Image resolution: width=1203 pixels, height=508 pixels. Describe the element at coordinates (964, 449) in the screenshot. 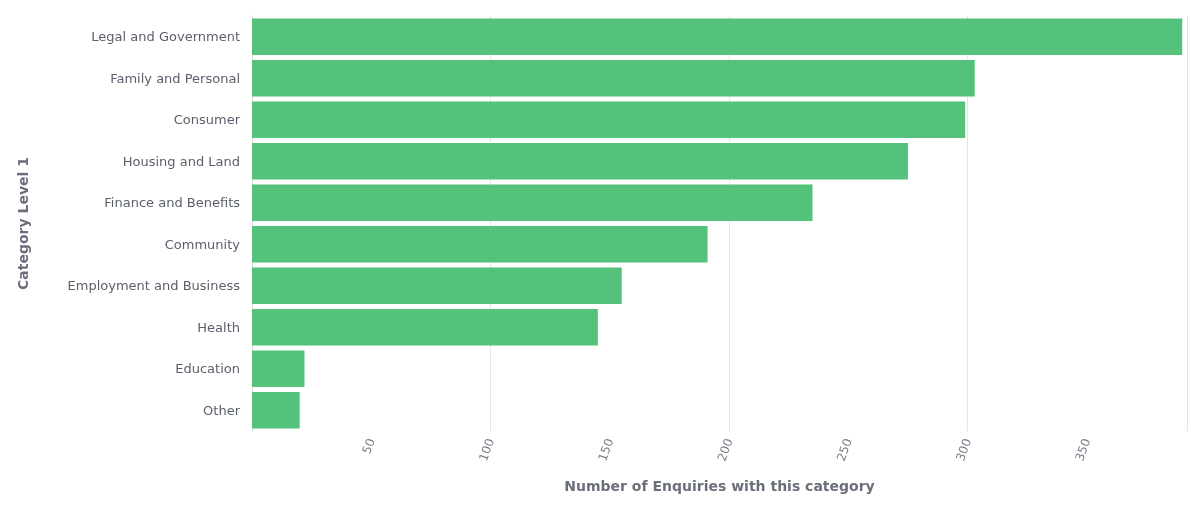

I see `x-tick-label: 300` at that location.